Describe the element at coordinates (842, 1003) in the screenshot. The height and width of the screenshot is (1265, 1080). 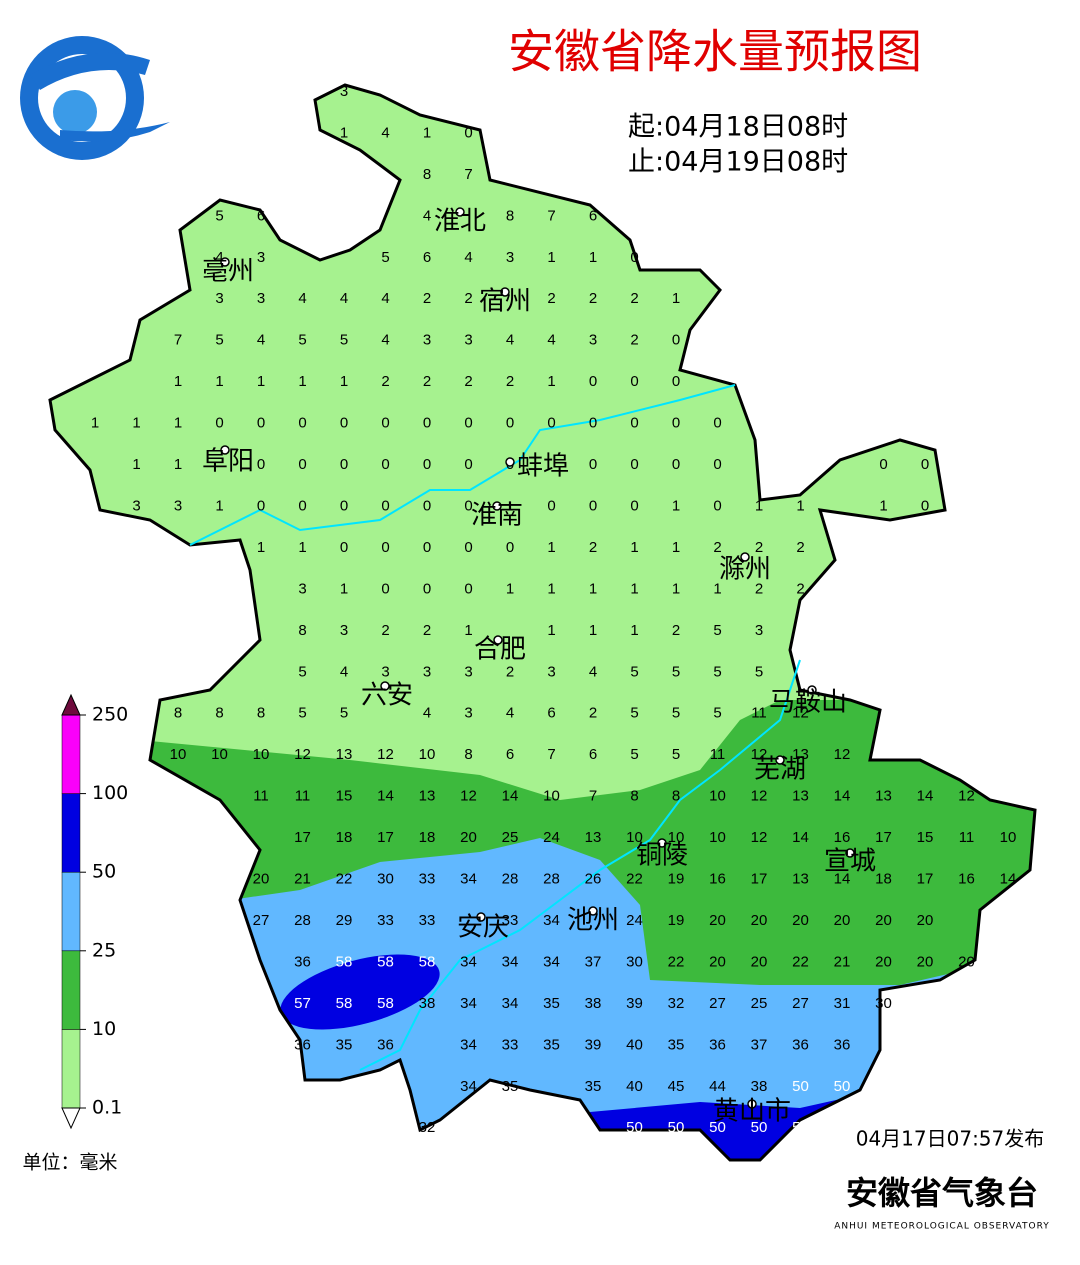
I see `rain-value: 31` at that location.